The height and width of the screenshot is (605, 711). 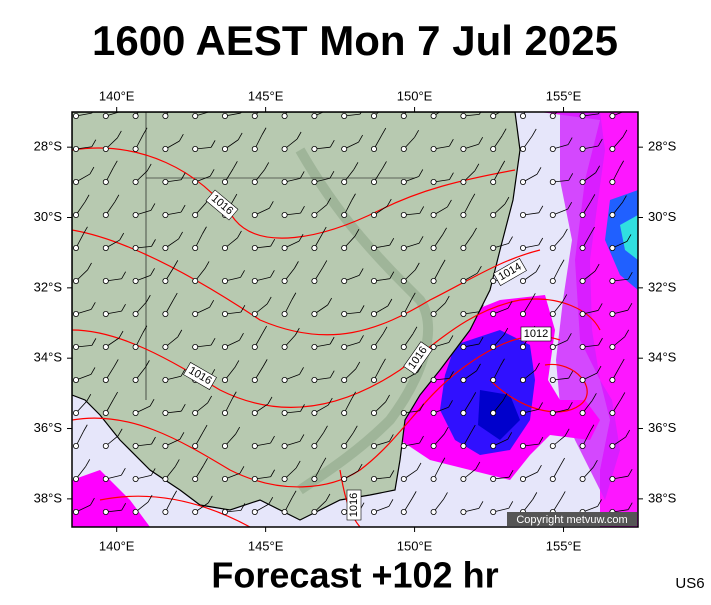 I want to click on lat-label: 30°S, so click(x=48, y=216).